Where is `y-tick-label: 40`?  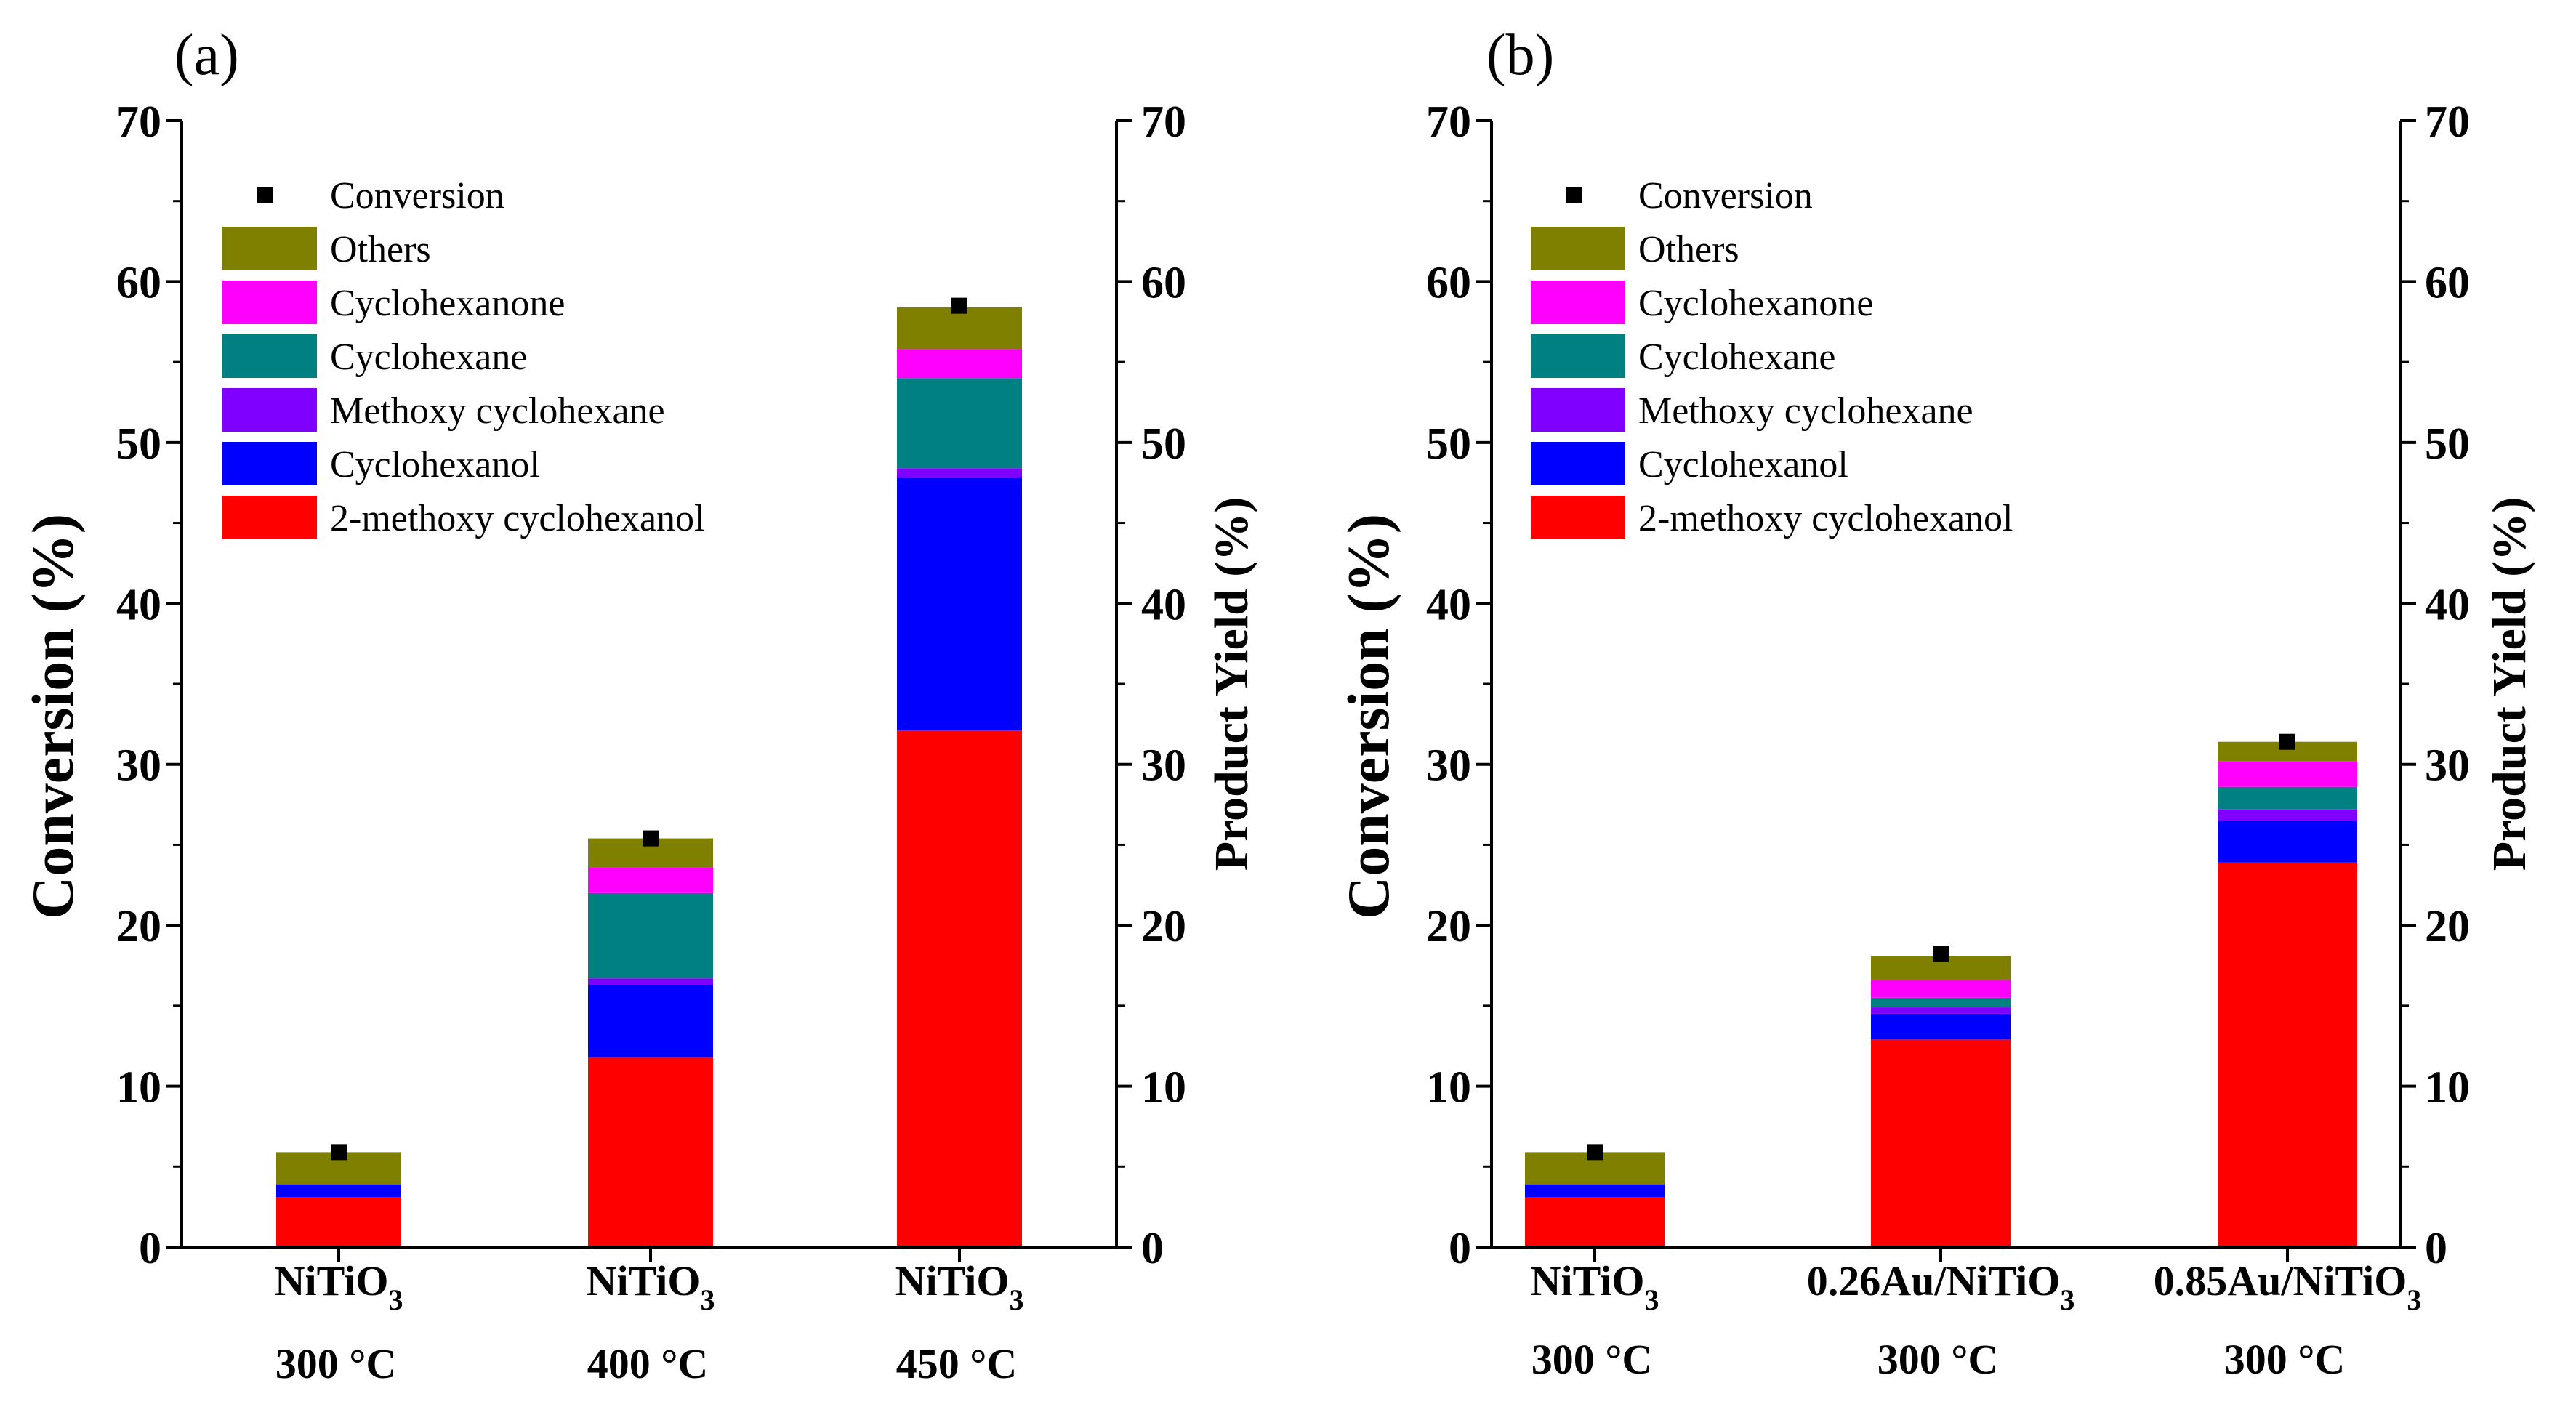
y-tick-label: 40 is located at coordinates (138, 604).